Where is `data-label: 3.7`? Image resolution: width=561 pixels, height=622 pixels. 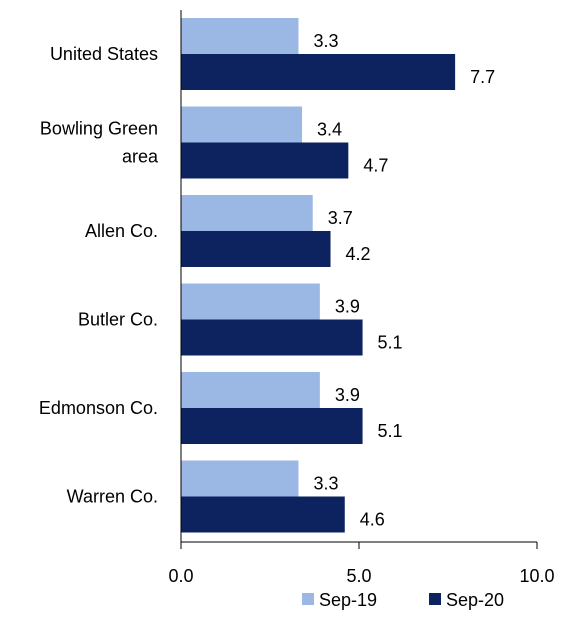 data-label: 3.7 is located at coordinates (340, 218).